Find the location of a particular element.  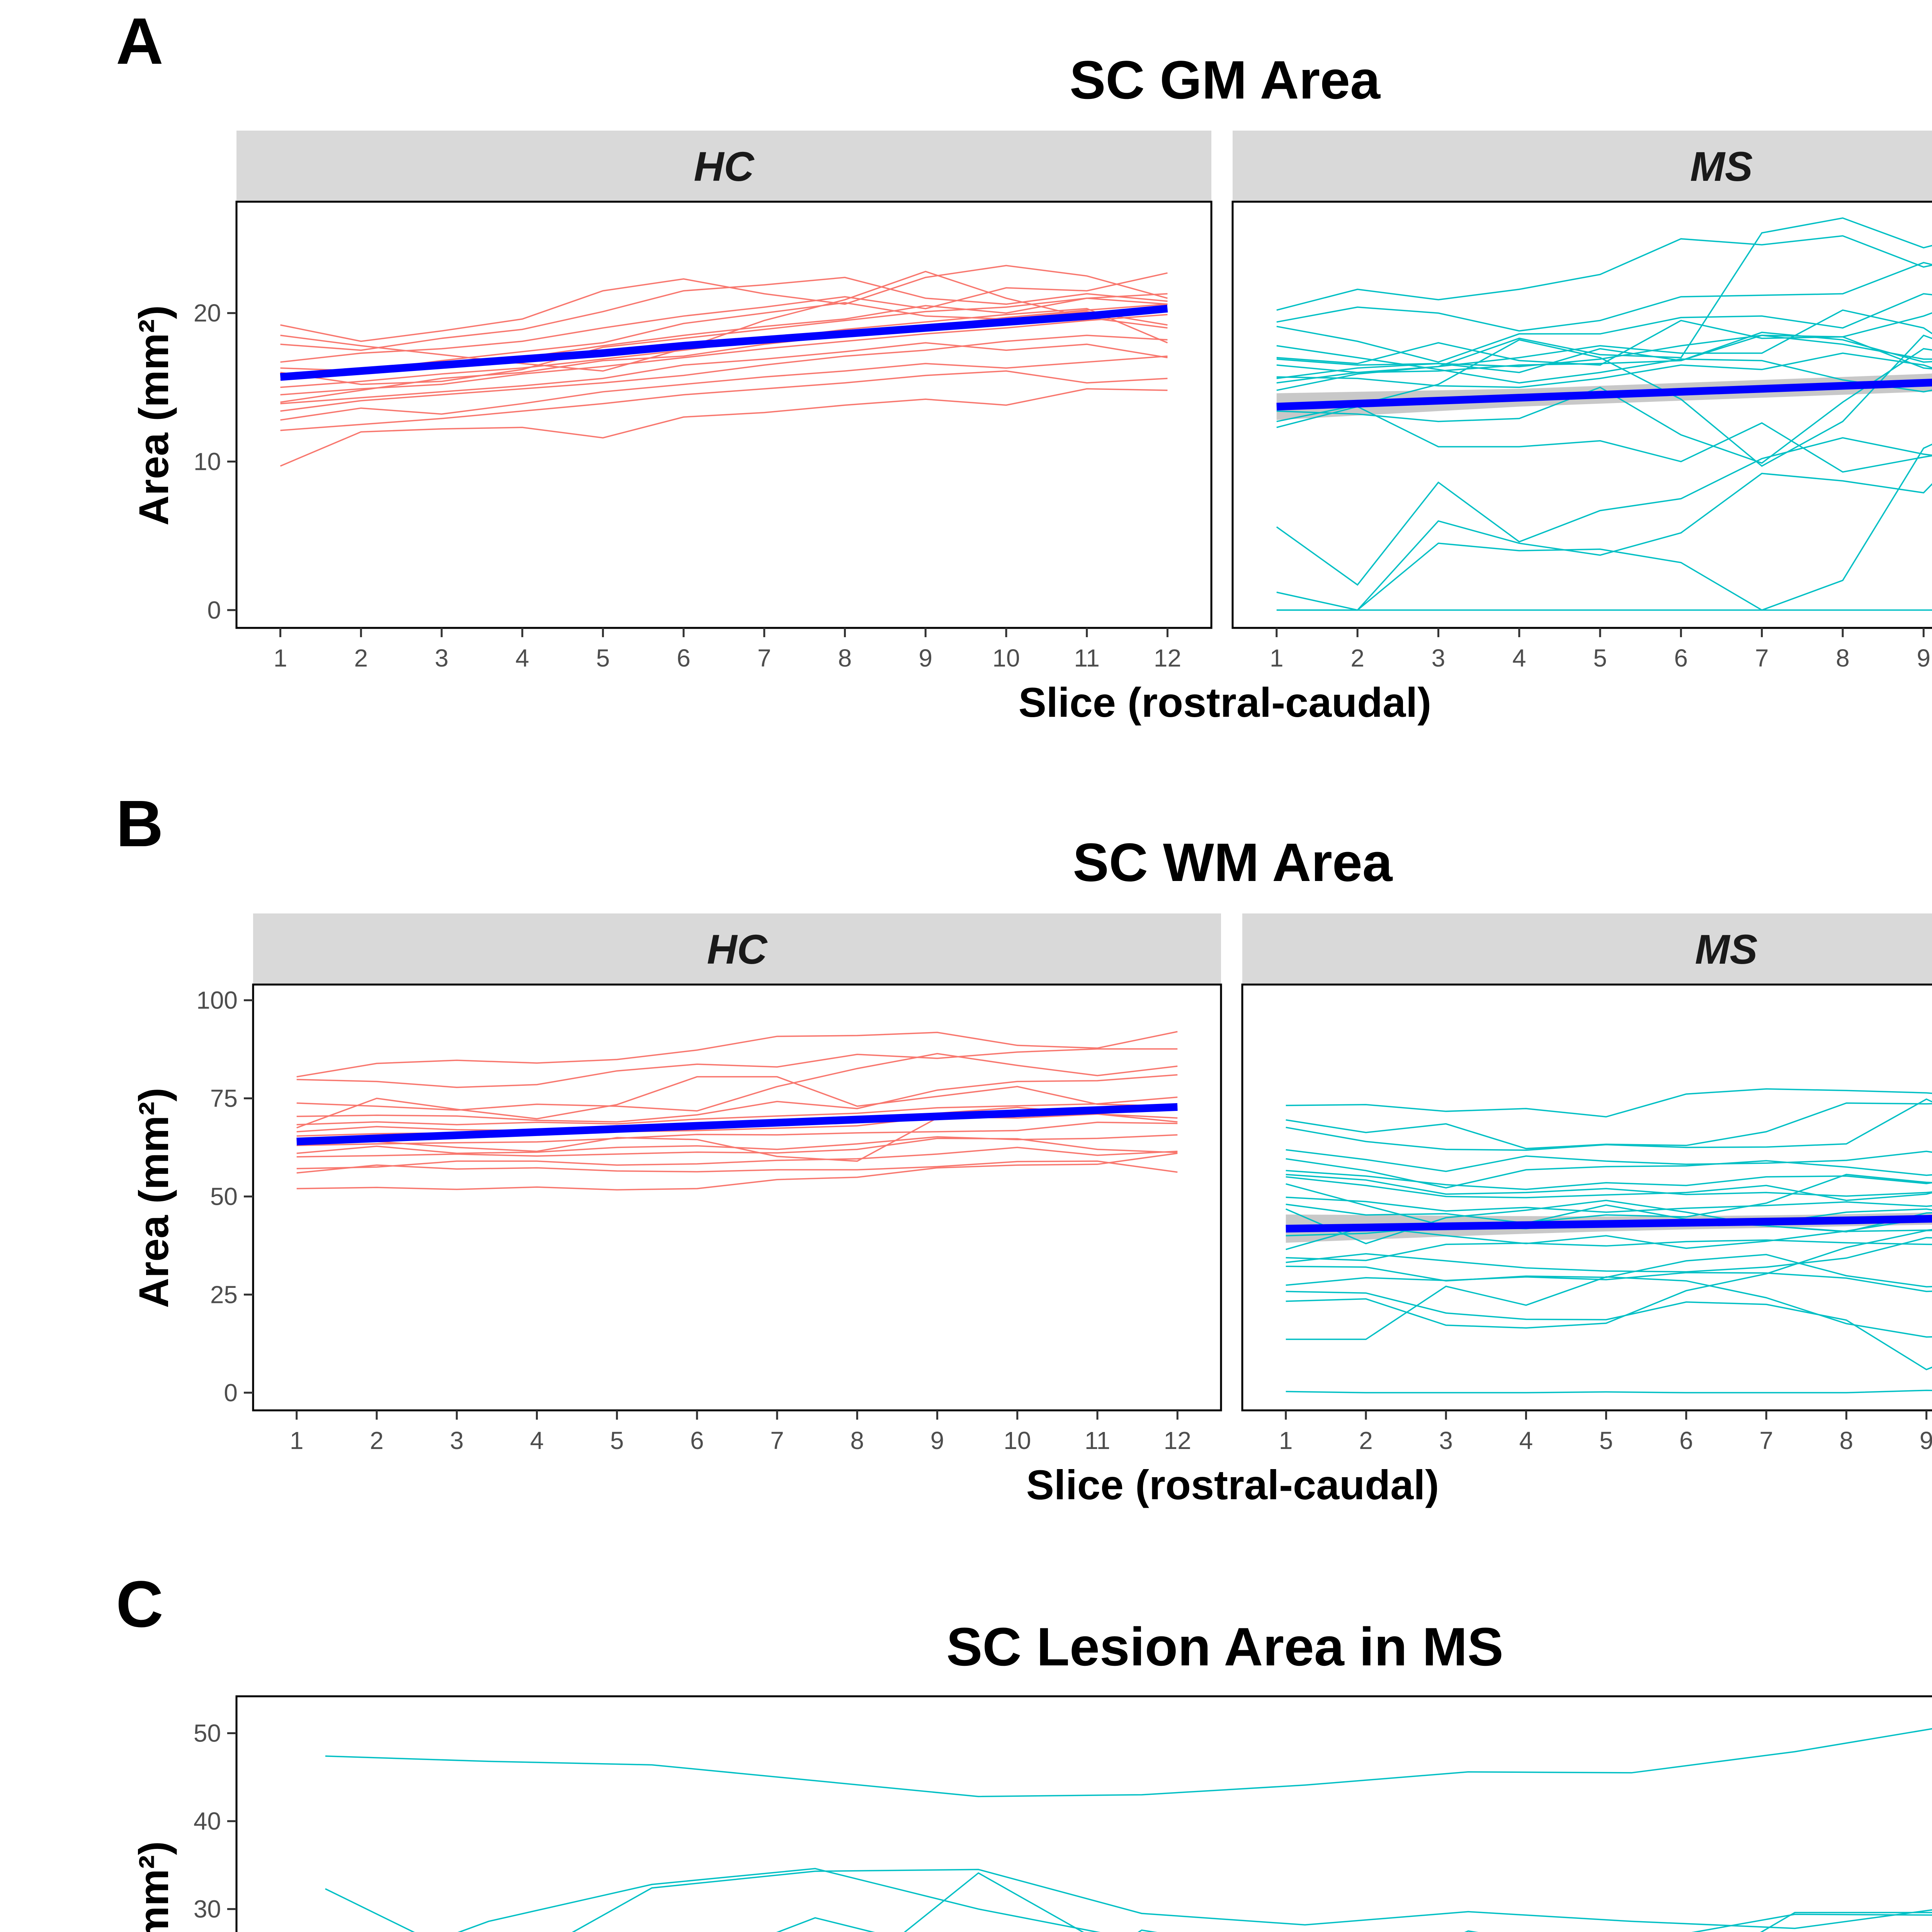

facet-b-ms: MS123456789101112 is located at coordinates (1586, 1184).